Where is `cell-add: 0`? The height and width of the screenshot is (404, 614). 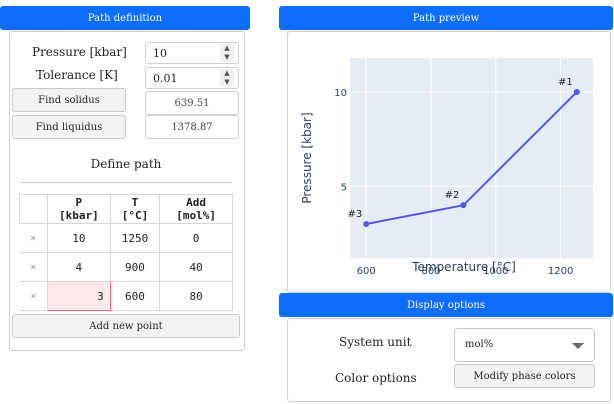
cell-add: 0 is located at coordinates (196, 238).